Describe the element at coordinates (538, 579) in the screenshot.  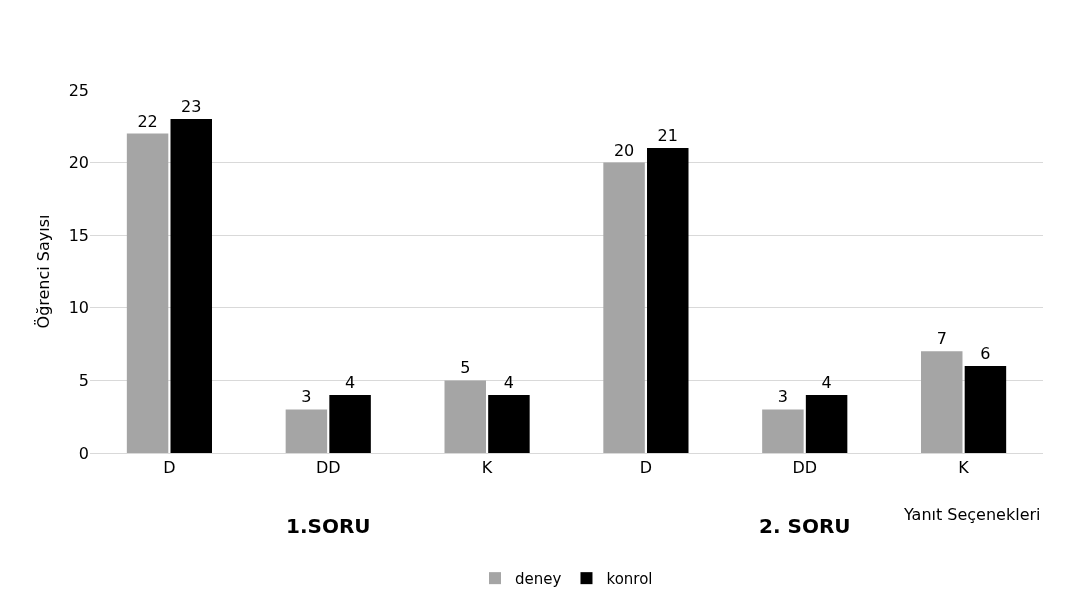
I see `legend-label: deney` at that location.